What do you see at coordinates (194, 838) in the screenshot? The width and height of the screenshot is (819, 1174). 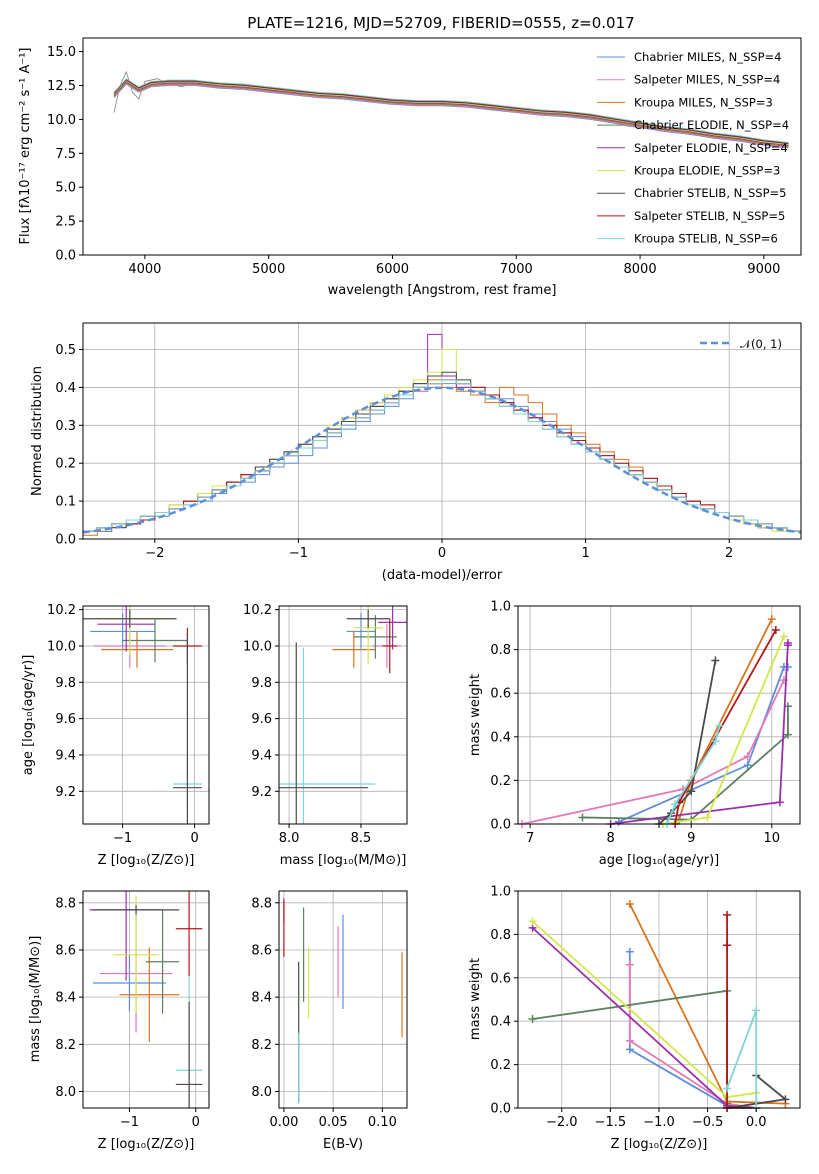 I see `age-vs-z-xtick-label-1: 0` at bounding box center [194, 838].